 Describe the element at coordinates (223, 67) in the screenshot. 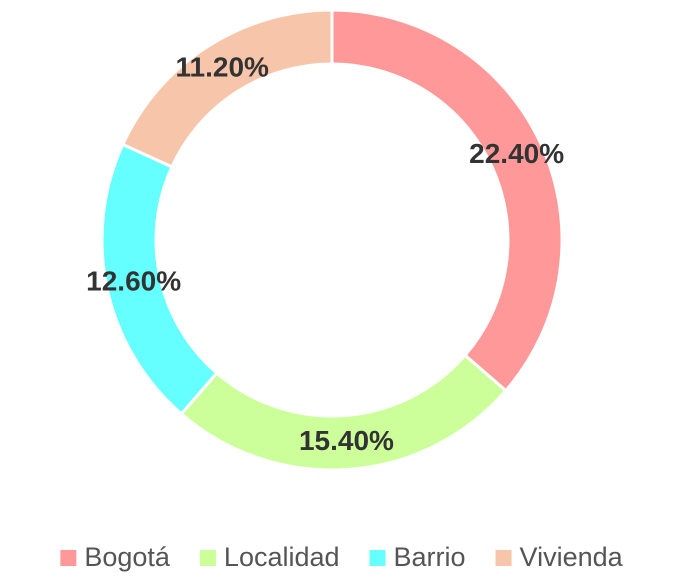

I see `data-label: 11.20%` at that location.